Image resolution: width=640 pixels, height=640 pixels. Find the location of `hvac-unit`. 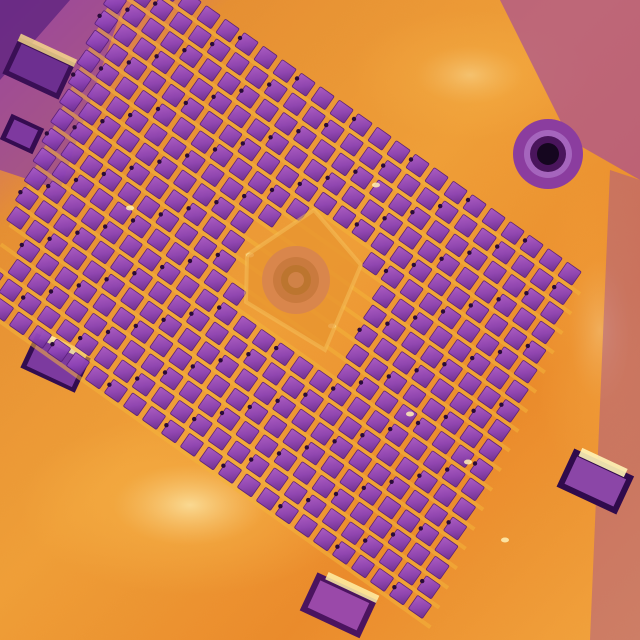

hvac-unit is located at coordinates (339, 605).